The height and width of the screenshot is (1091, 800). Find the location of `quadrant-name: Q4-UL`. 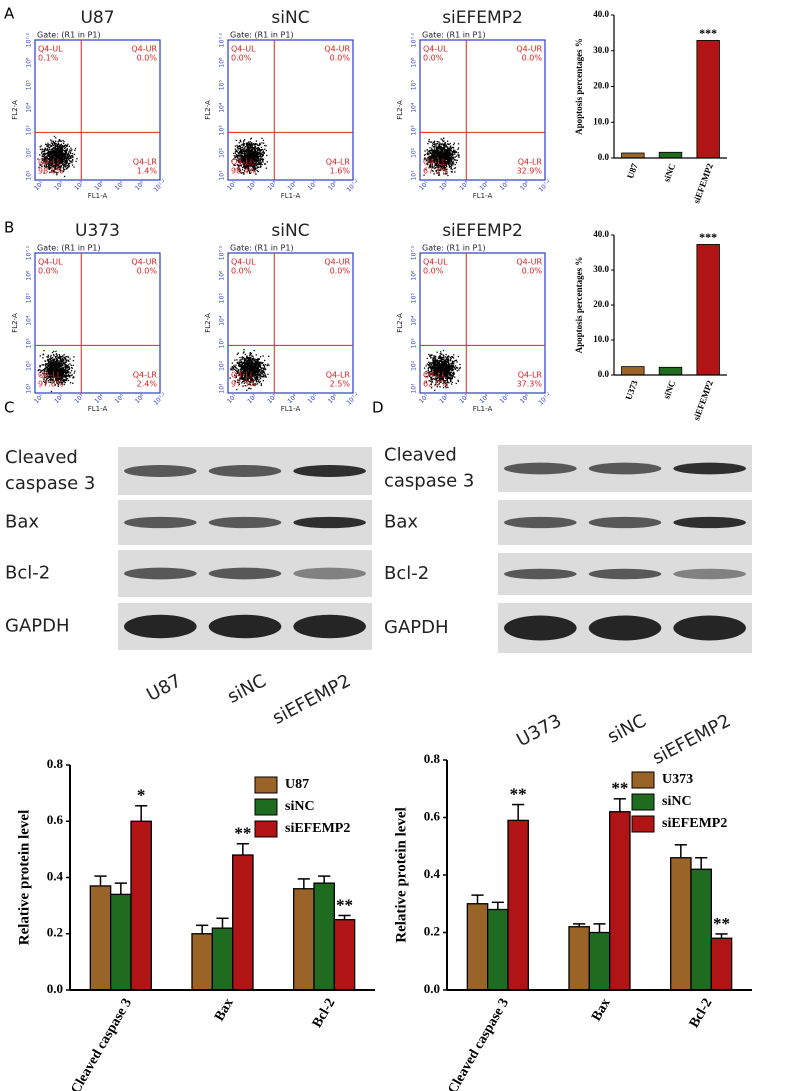

quadrant-name: Q4-UL is located at coordinates (243, 49).